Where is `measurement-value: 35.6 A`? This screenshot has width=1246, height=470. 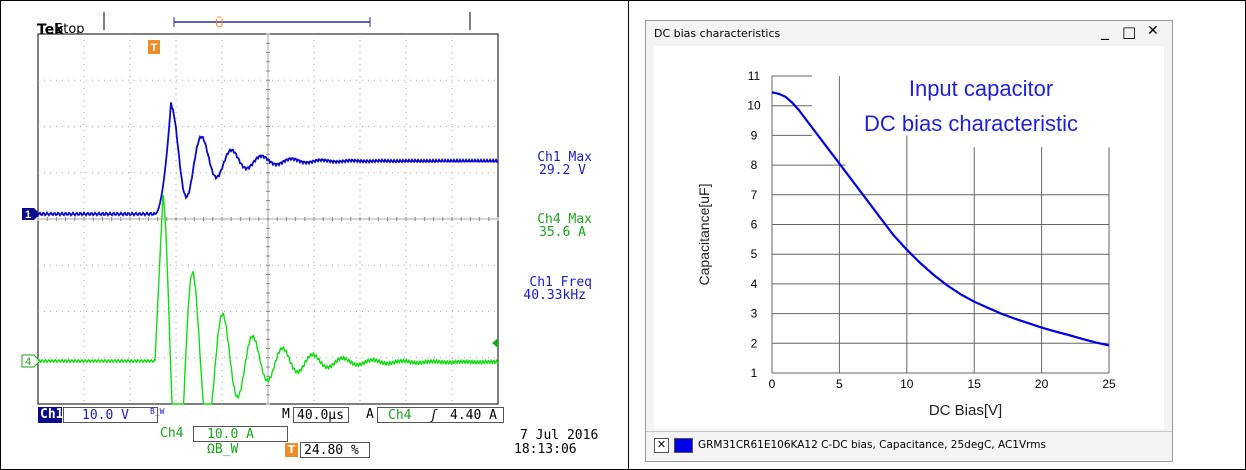 measurement-value: 35.6 A is located at coordinates (562, 232).